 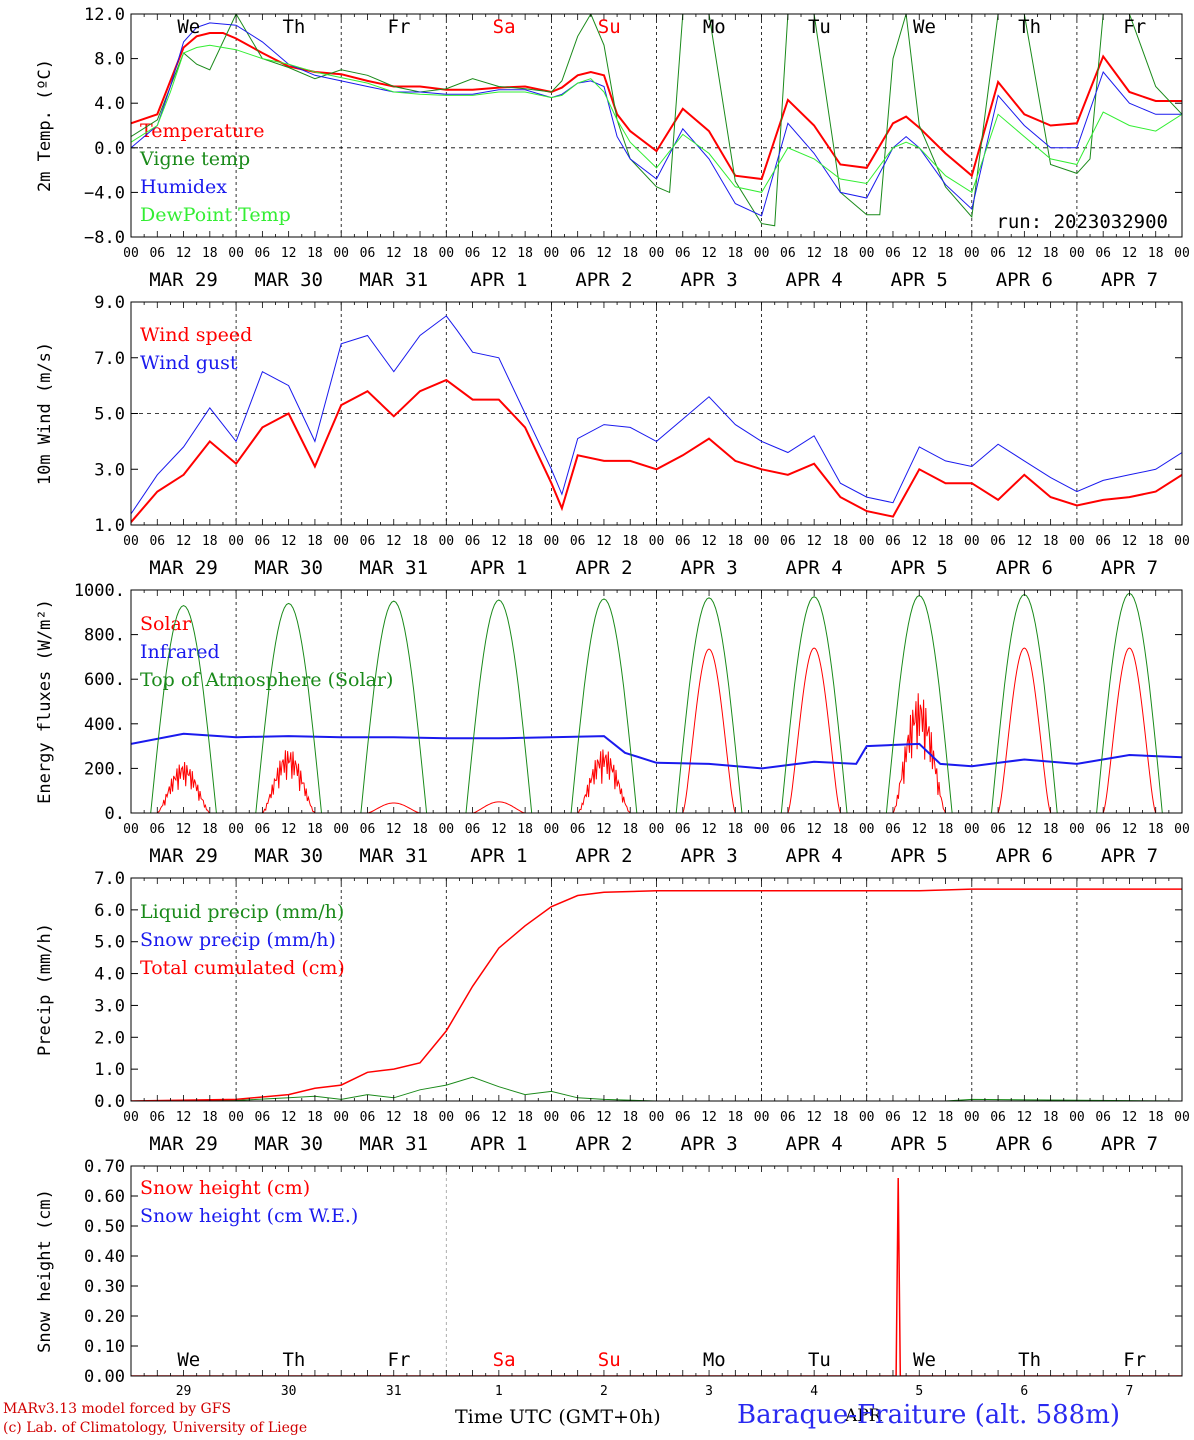 What do you see at coordinates (104, 1257) in the screenshot?
I see `y-tick-label: 0.40` at bounding box center [104, 1257].